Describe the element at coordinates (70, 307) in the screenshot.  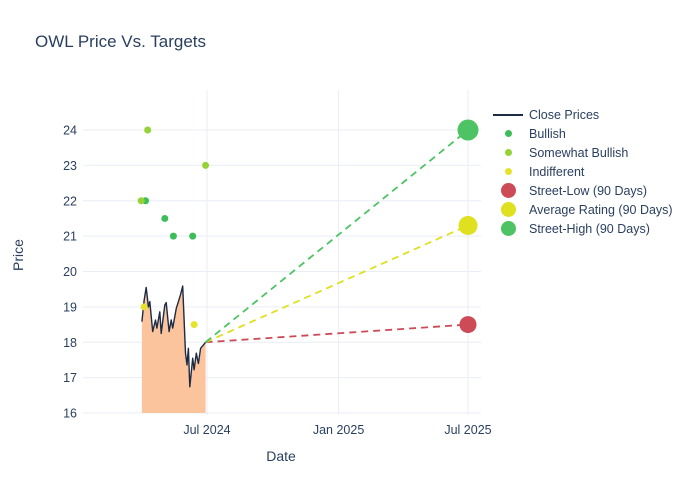
I see `y-tick-label: 19` at that location.